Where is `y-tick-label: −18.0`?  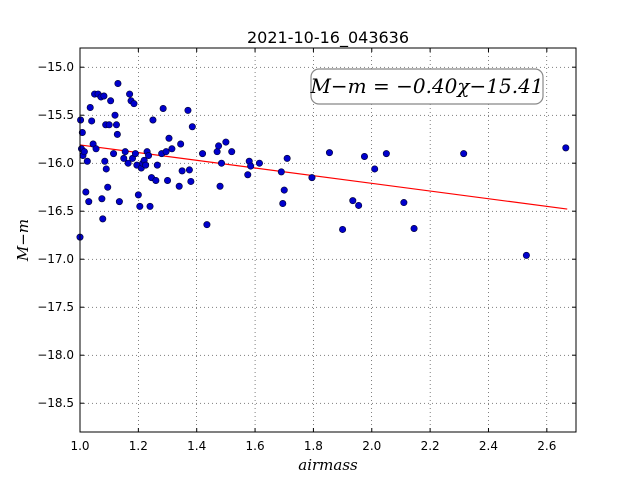
y-tick-label: −18.0 is located at coordinates (55, 355).